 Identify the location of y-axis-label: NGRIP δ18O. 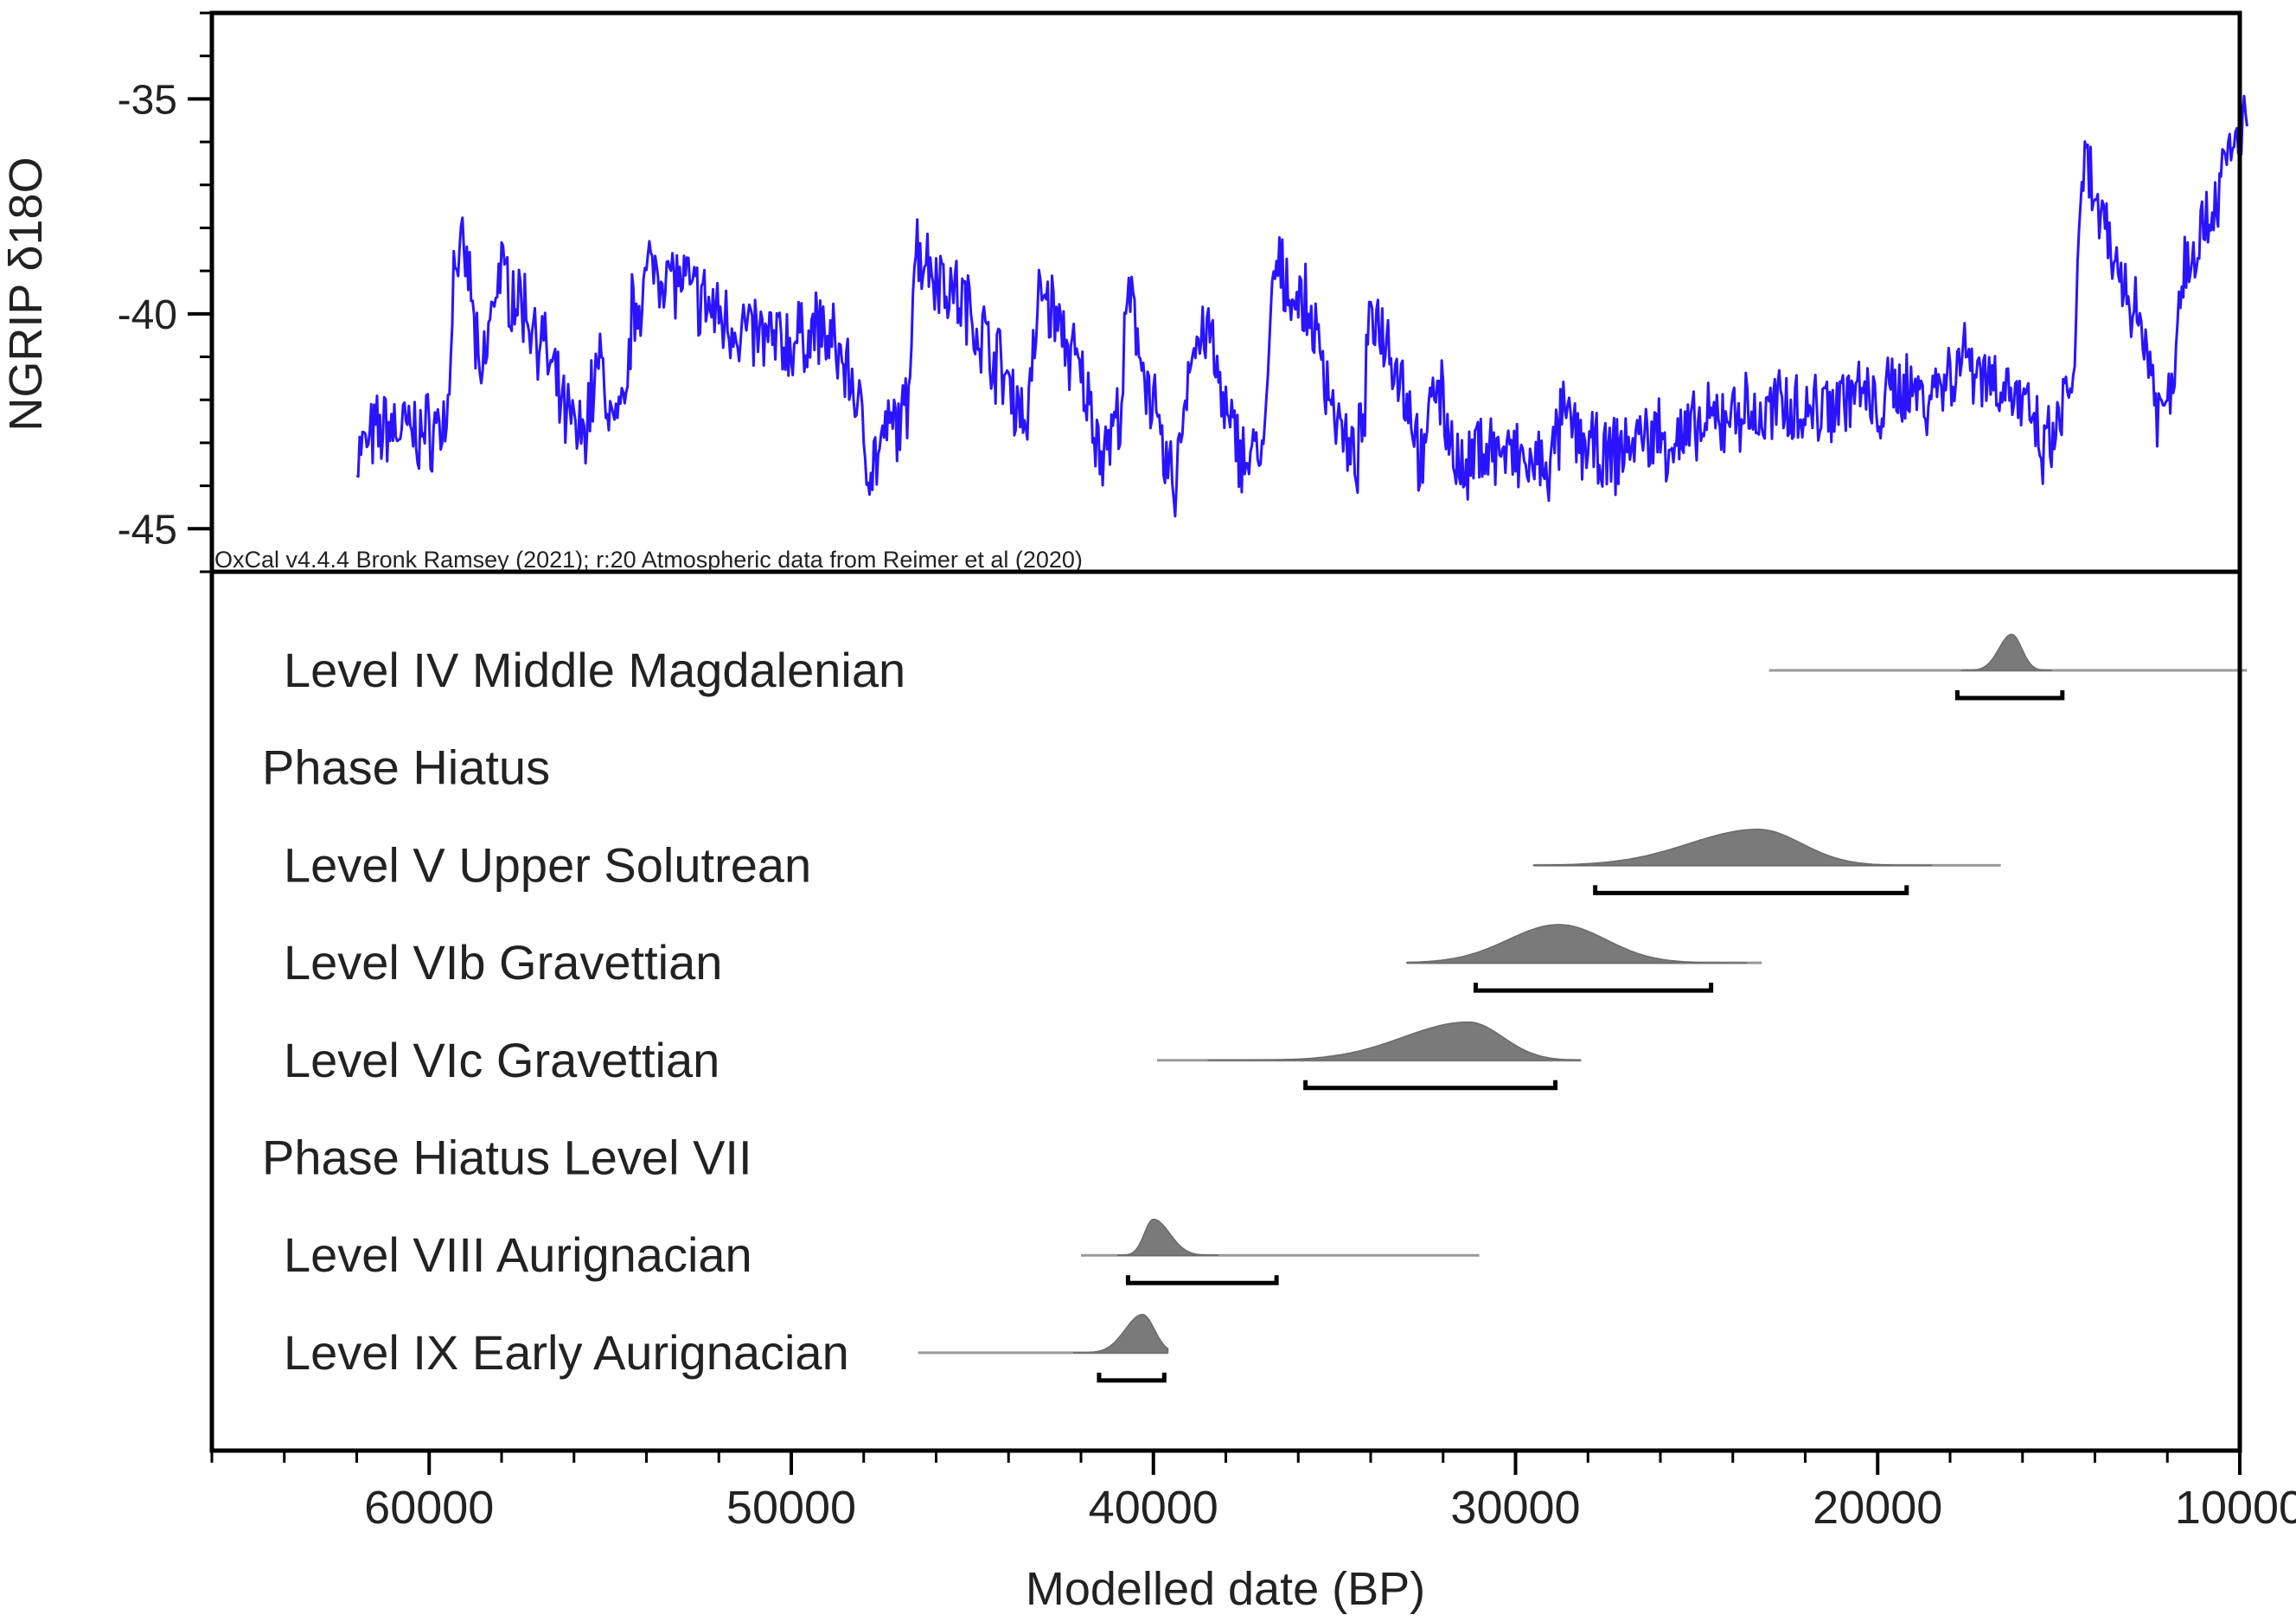
(26, 294).